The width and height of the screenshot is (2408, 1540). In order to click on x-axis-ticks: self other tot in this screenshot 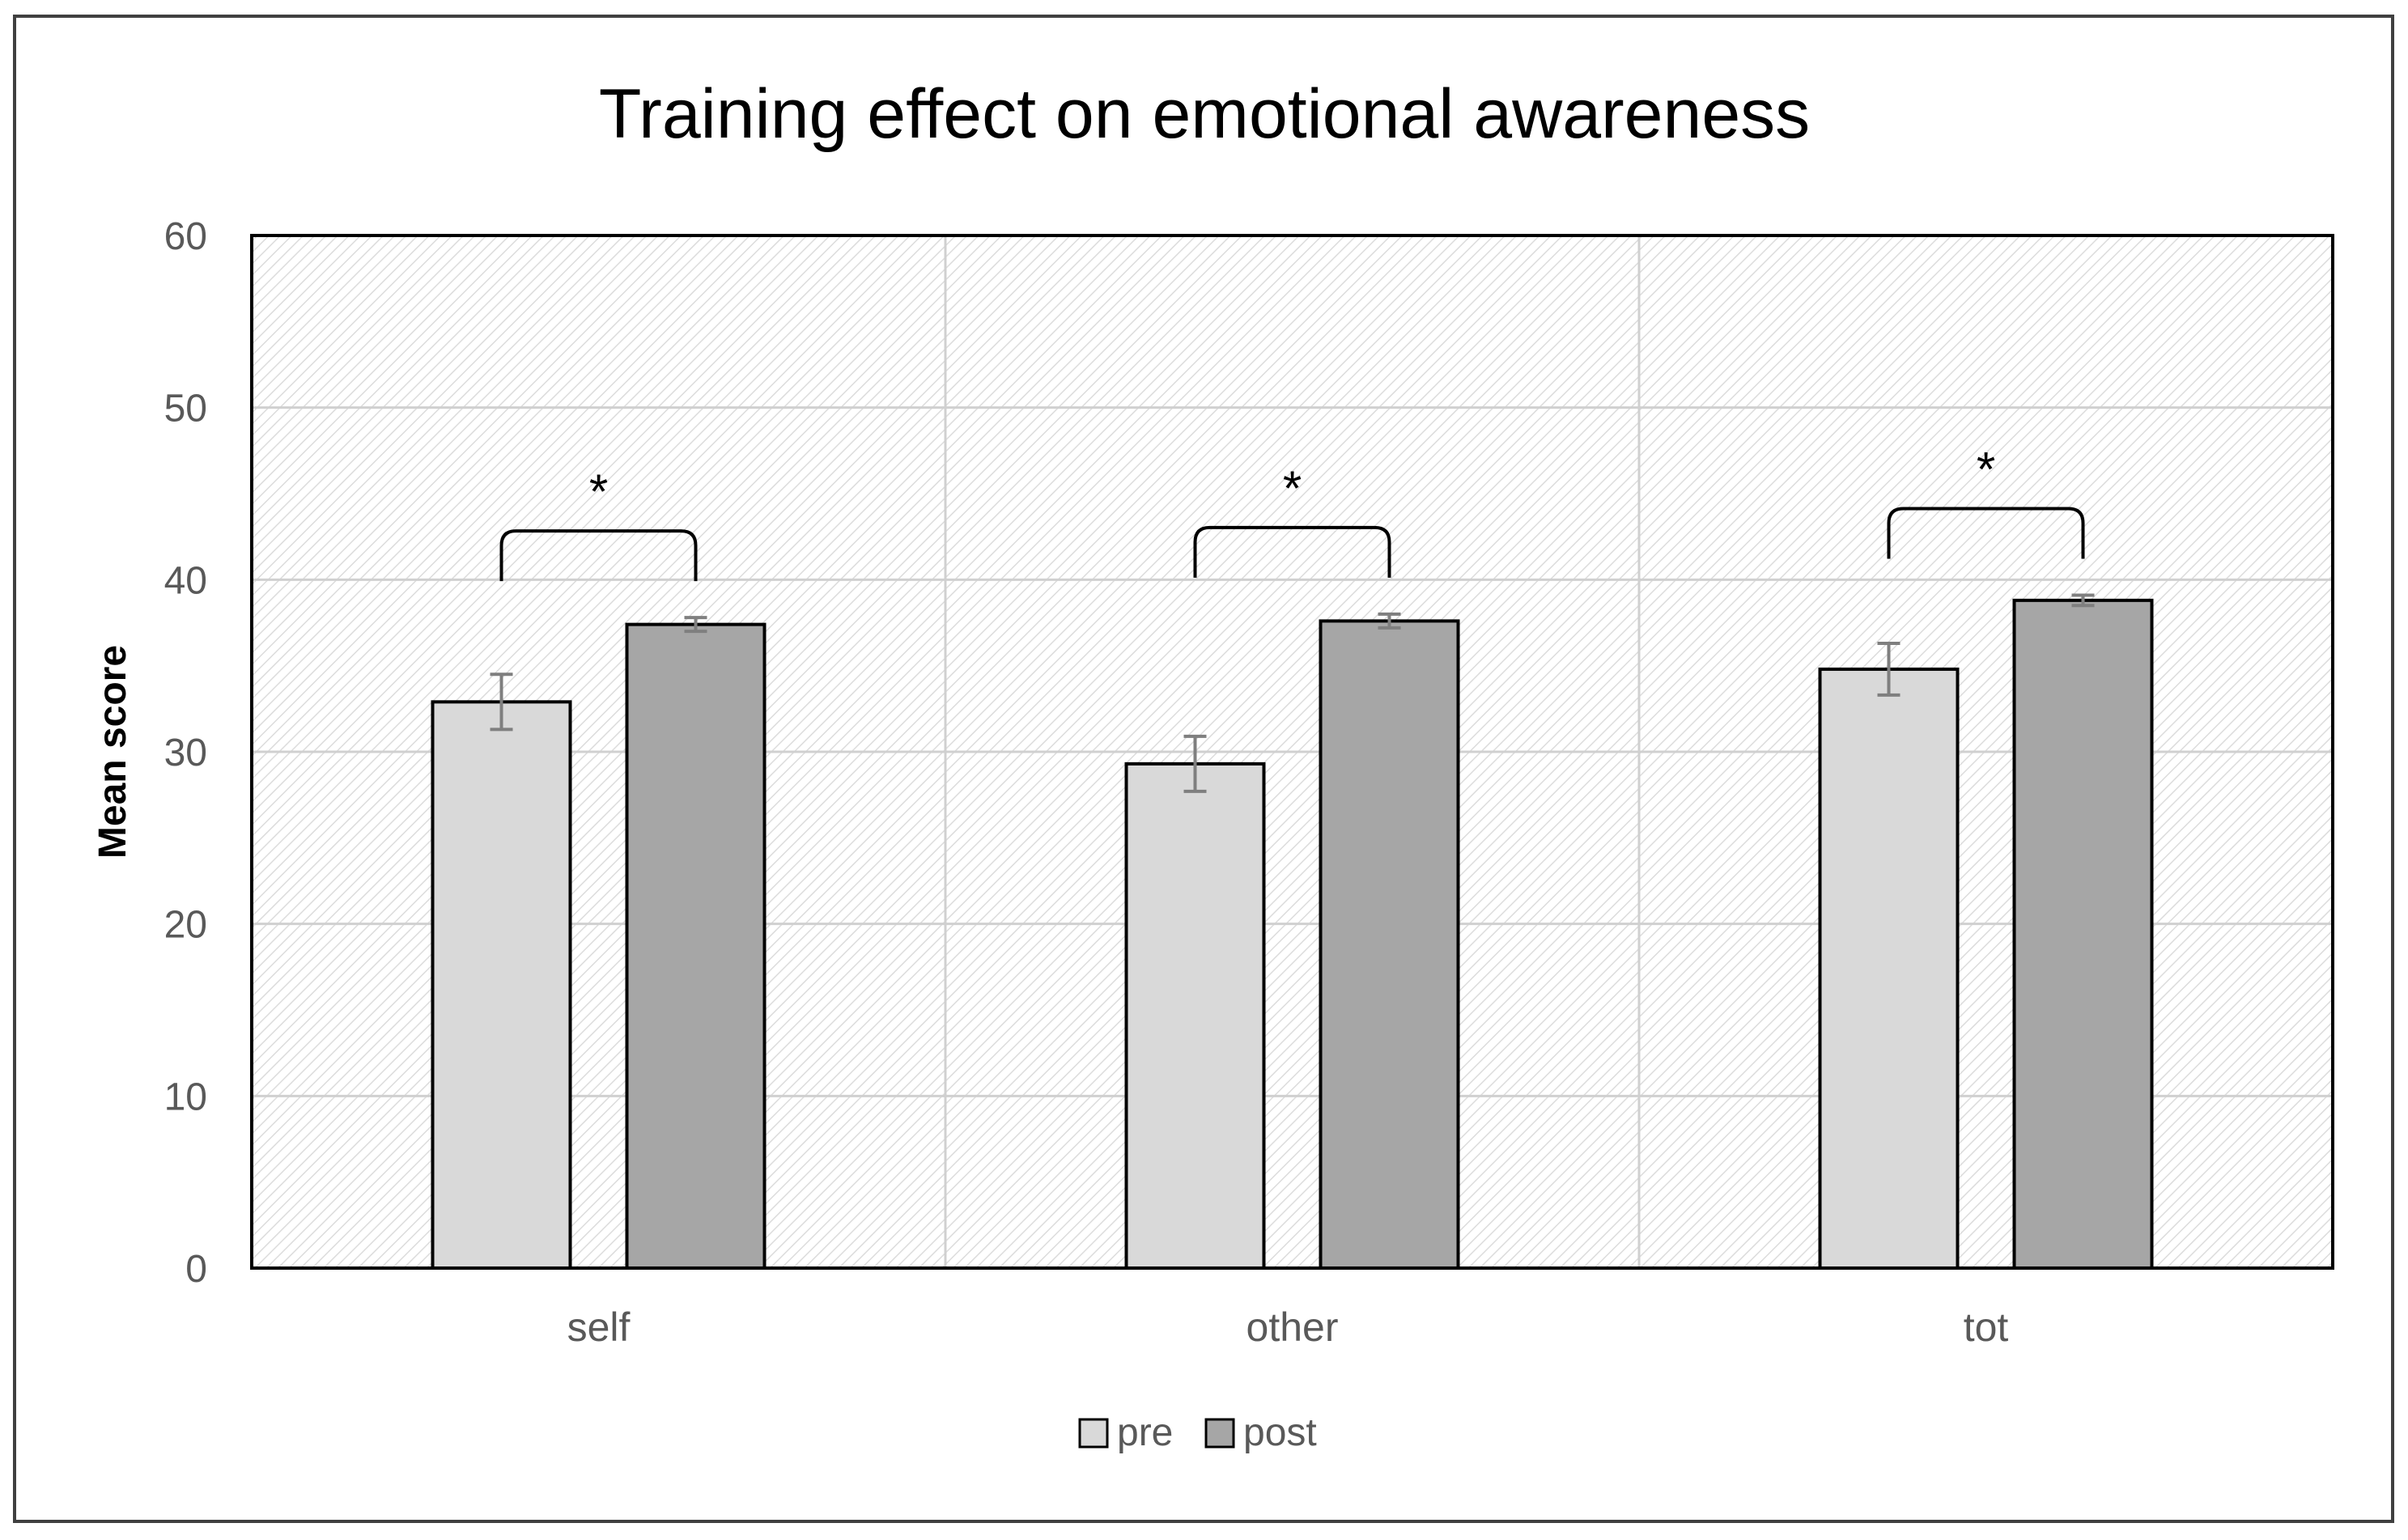, I will do `click(1288, 1328)`.